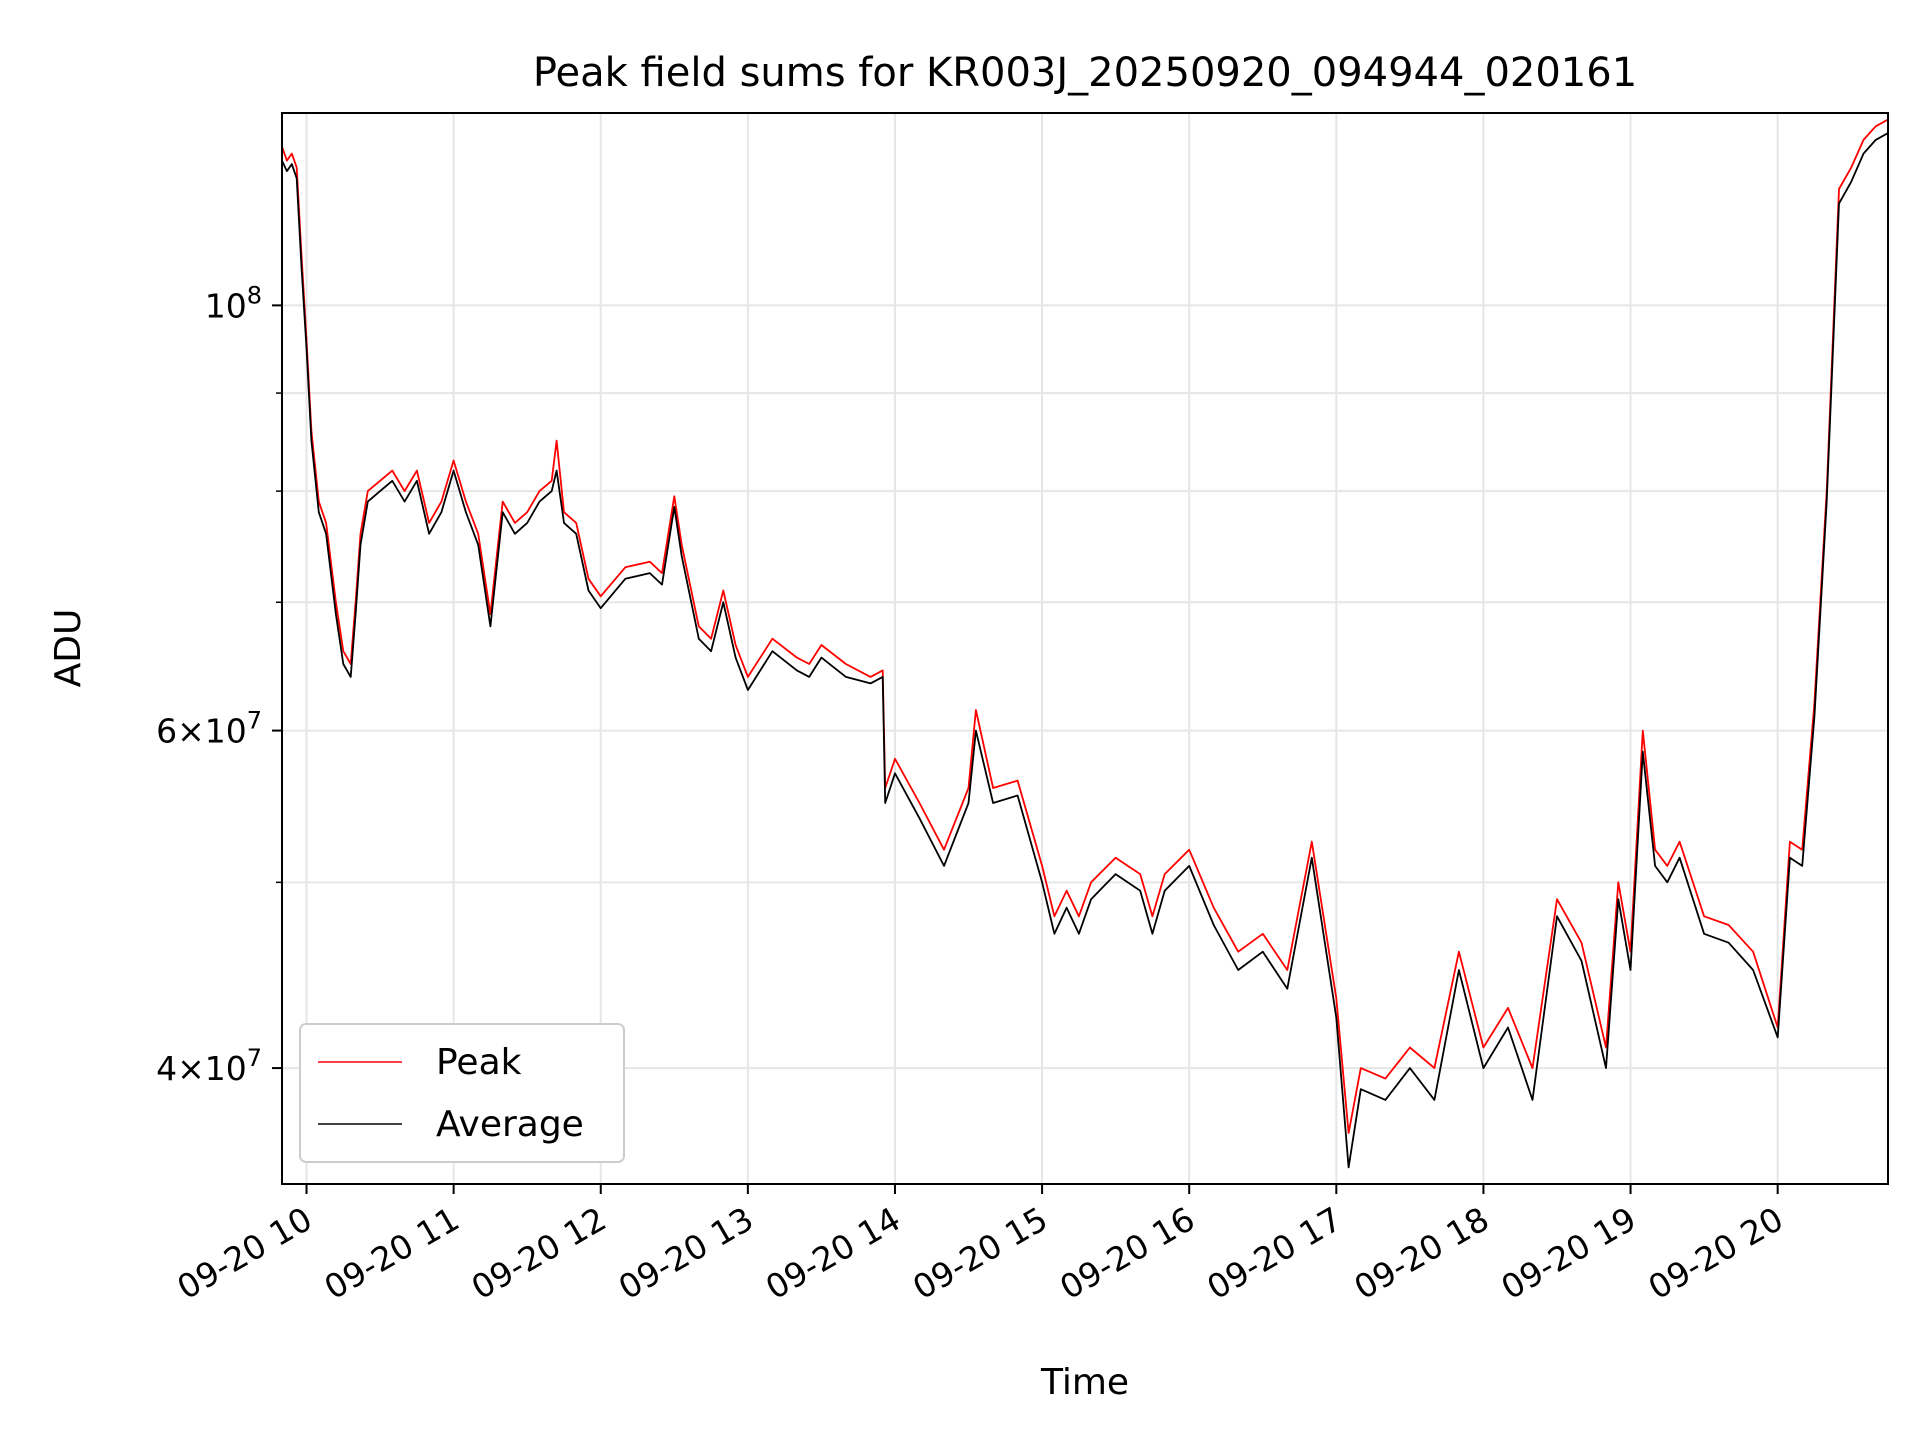 Image resolution: width=1920 pixels, height=1440 pixels. I want to click on x-tick-label: 09-20 15, so click(980, 1253).